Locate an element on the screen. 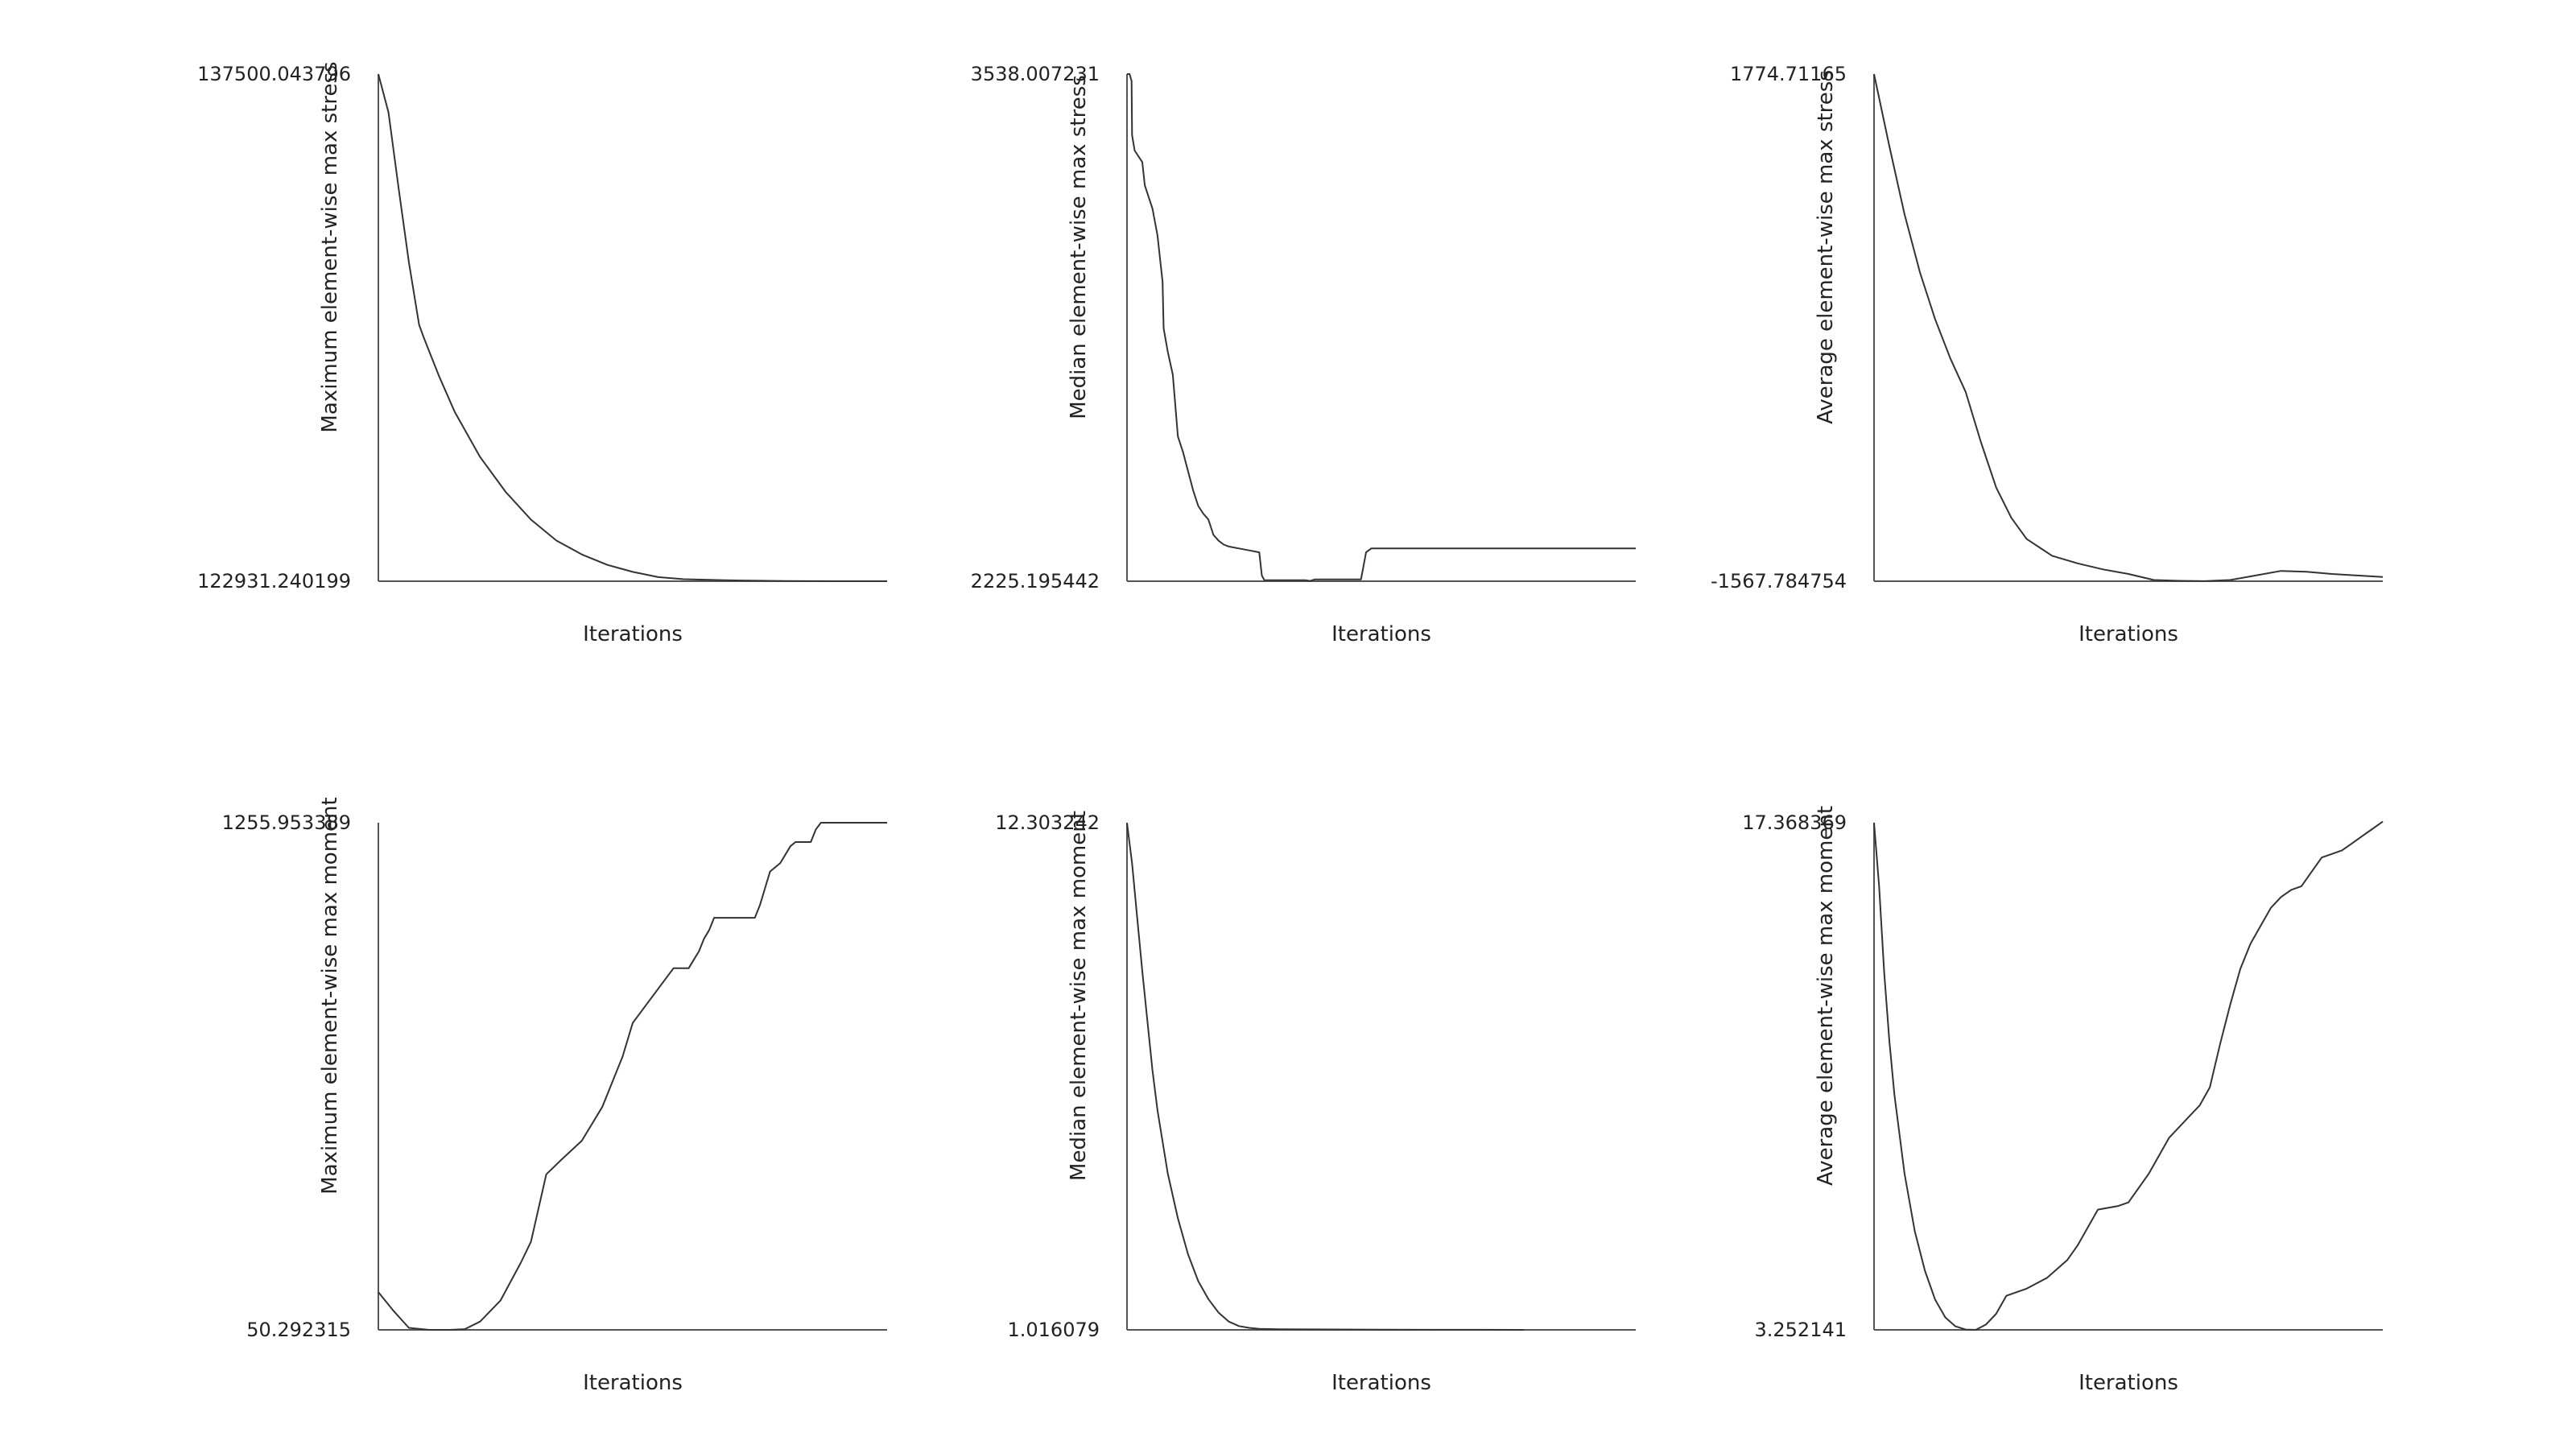 The width and height of the screenshot is (2576, 1449). y-axis-label: Maximum element-wise max moment is located at coordinates (330, 995).